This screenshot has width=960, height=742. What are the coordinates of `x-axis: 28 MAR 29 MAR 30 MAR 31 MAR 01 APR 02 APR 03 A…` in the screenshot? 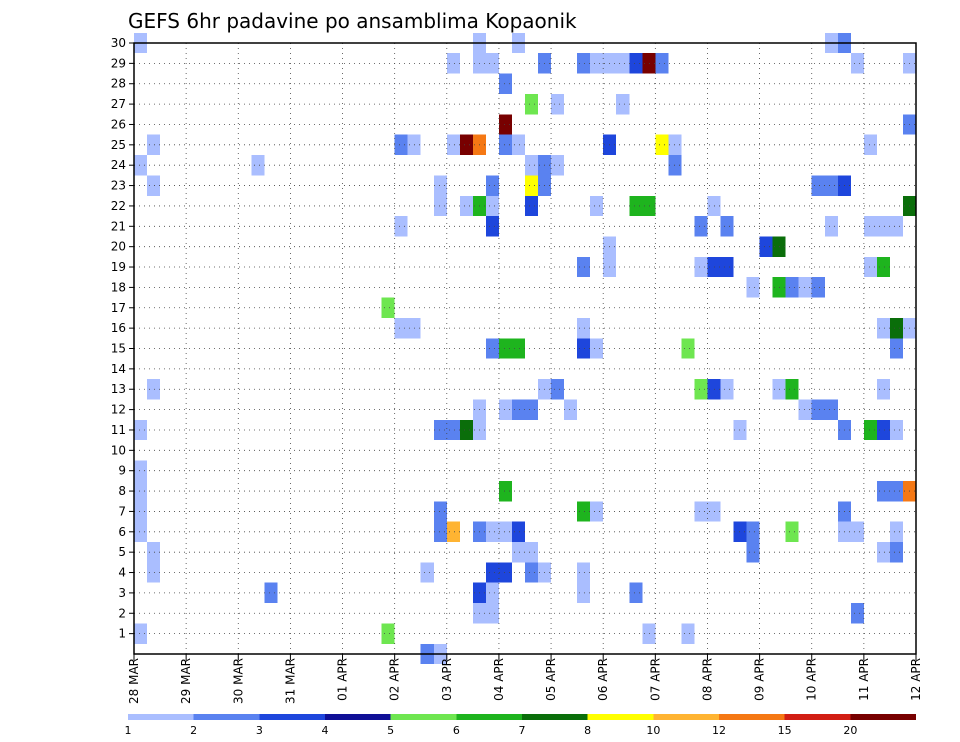 It's located at (525, 679).